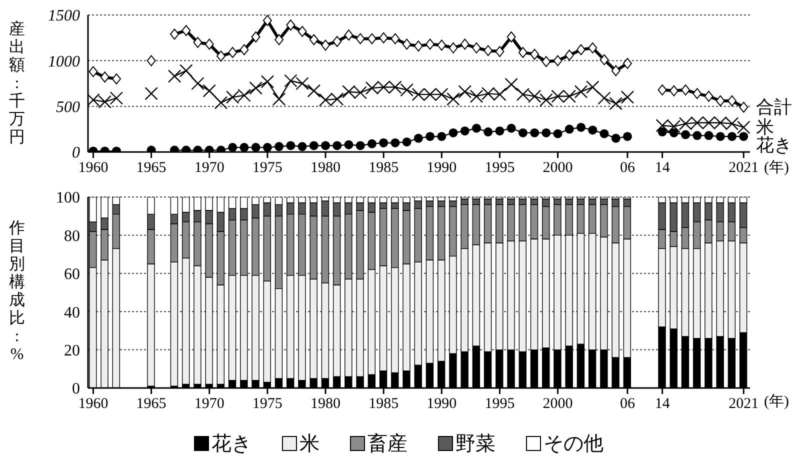 The image size is (797, 458). I want to click on y-tick-label: 80, so click(72, 236).